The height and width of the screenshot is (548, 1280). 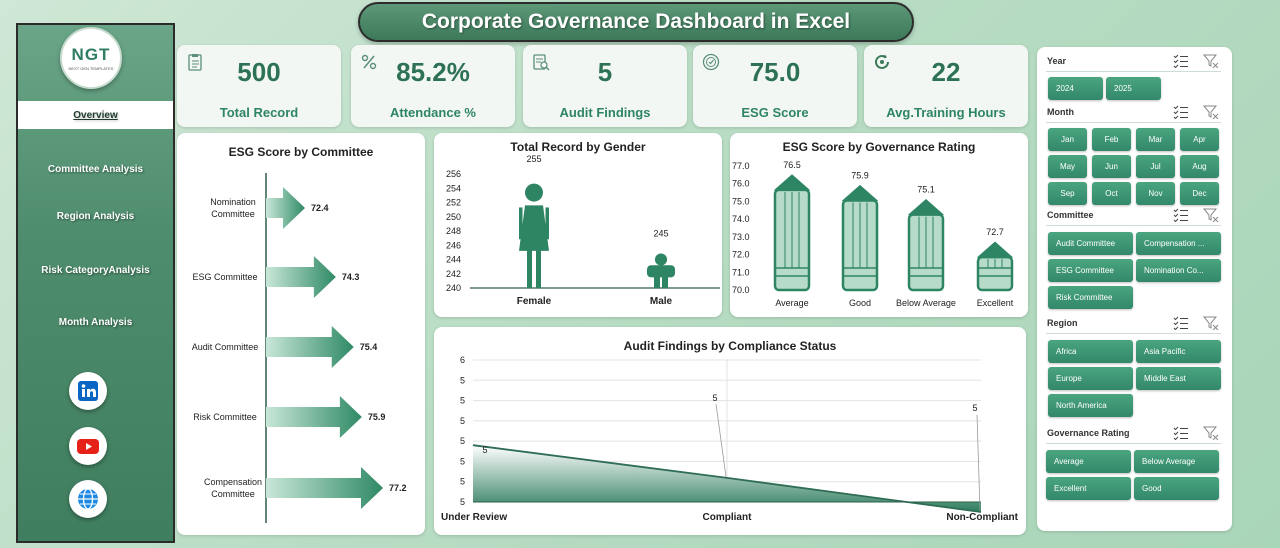 What do you see at coordinates (711, 62) in the screenshot?
I see `esg-badge-icon` at bounding box center [711, 62].